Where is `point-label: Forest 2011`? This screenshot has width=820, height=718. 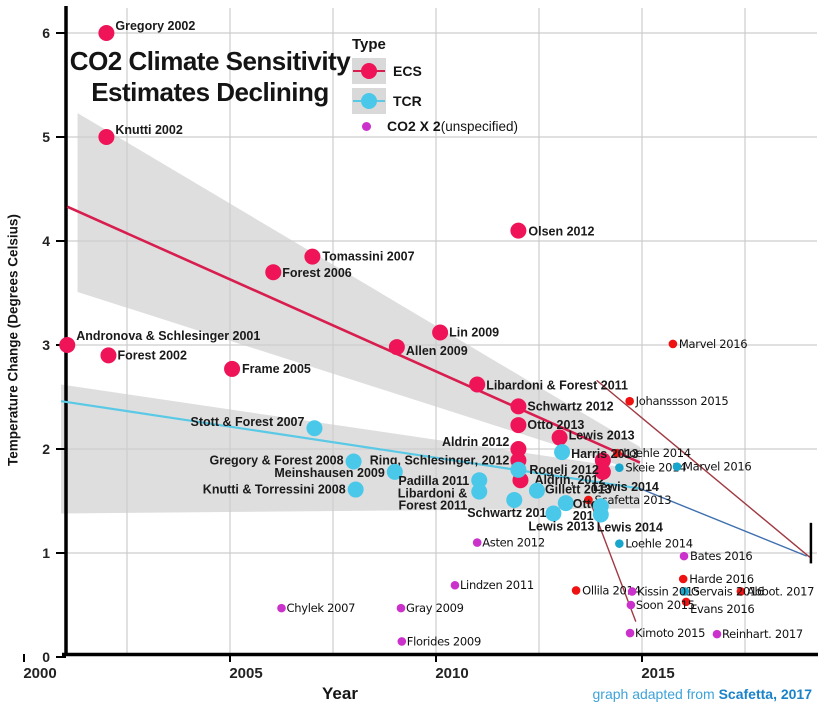
point-label: Forest 2011 is located at coordinates (432, 506).